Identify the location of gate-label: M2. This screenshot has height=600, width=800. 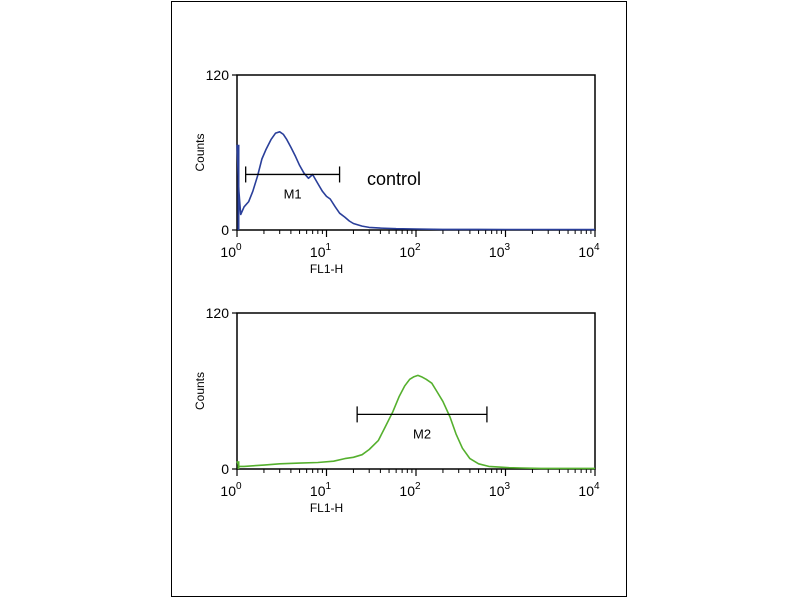
(422, 433).